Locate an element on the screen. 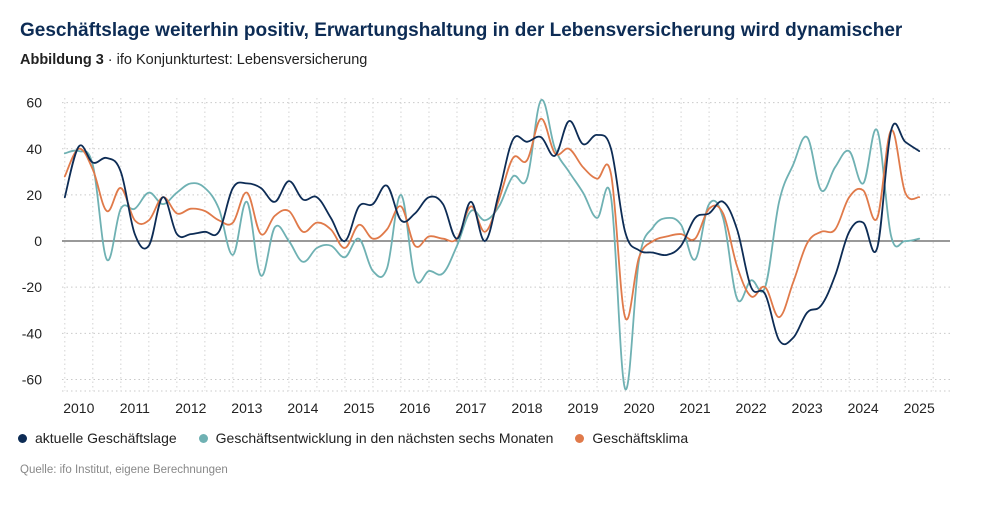  x-tick-label: 2024 is located at coordinates (863, 408).